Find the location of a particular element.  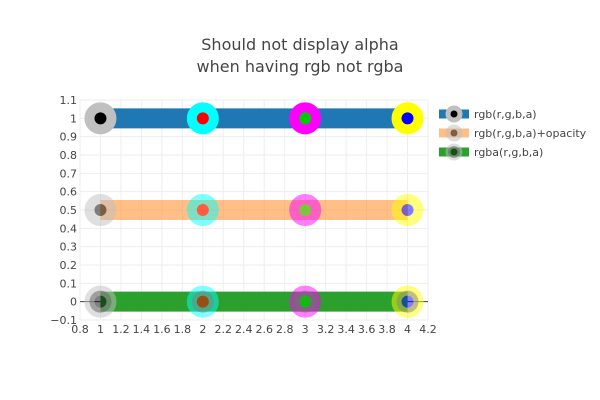

y-tick-label: 0.6 is located at coordinates (69, 192).